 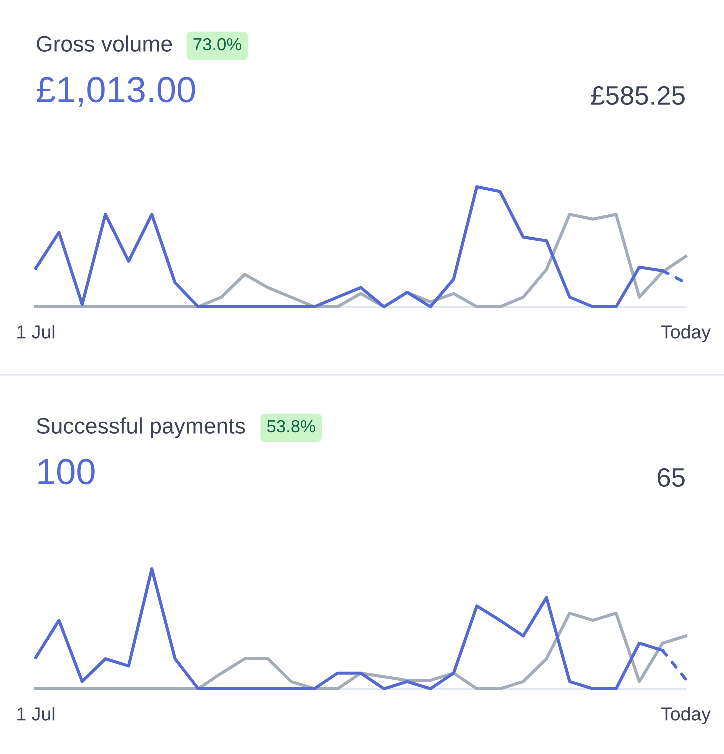 I want to click on text: £585.25, so click(x=638, y=96).